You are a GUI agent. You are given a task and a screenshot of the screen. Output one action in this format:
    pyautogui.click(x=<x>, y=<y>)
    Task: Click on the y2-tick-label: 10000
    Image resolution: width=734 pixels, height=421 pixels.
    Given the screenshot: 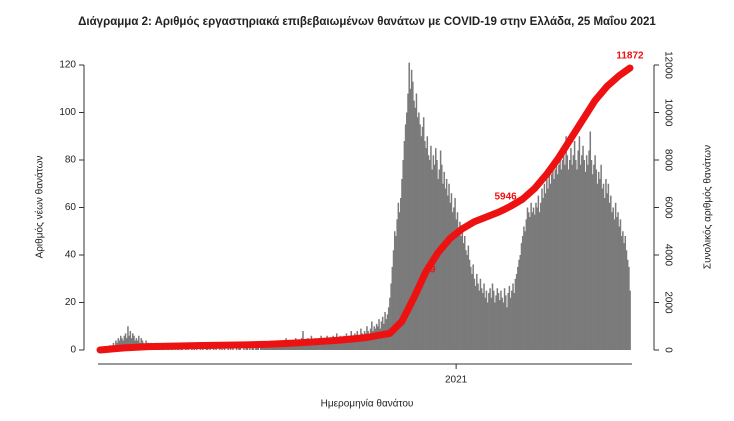 What is the action you would take?
    pyautogui.click(x=667, y=113)
    